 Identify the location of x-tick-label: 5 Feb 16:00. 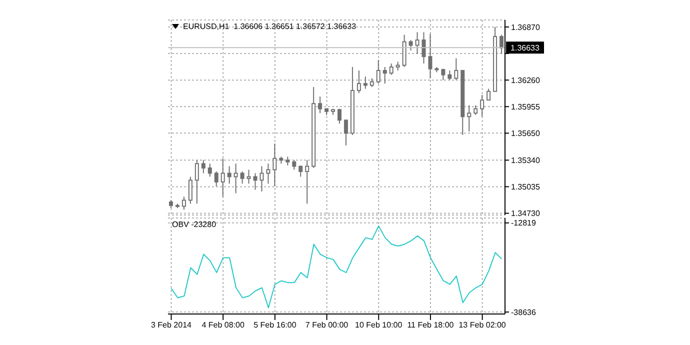
(275, 325).